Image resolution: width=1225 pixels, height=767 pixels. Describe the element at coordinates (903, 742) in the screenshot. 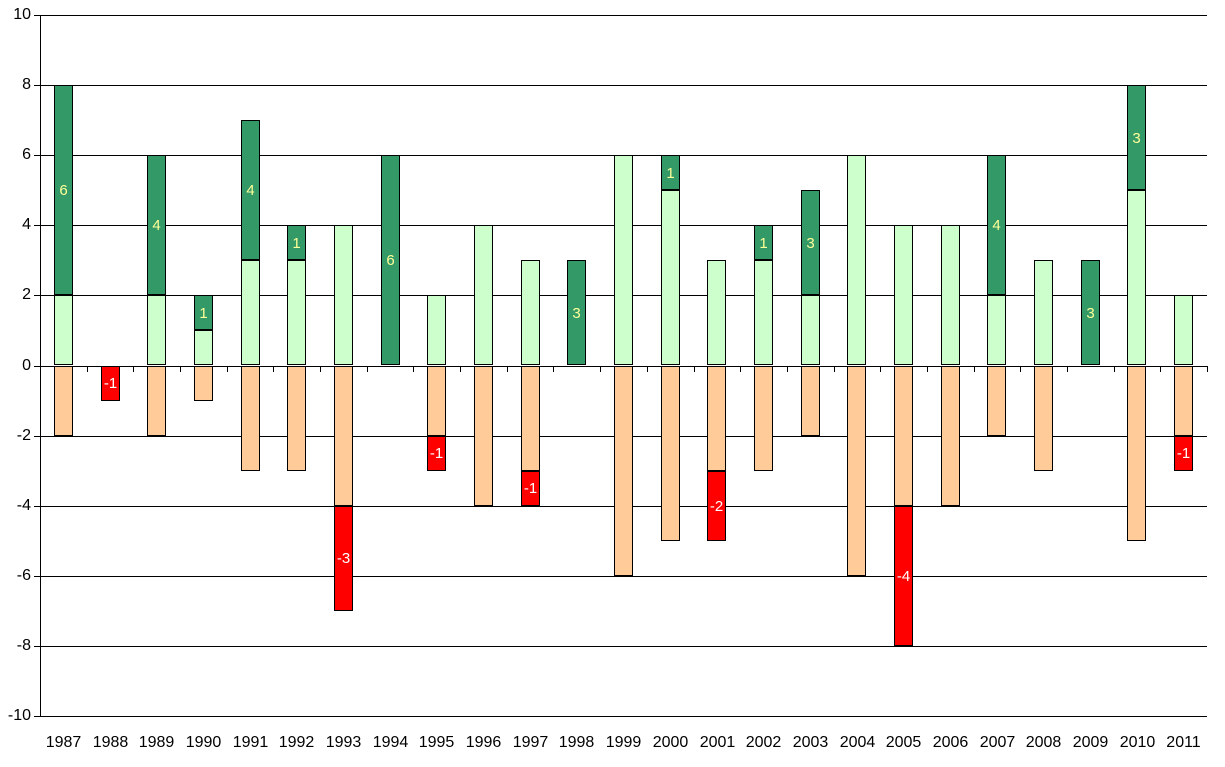

I see `x-axis-label: 2005` at that location.